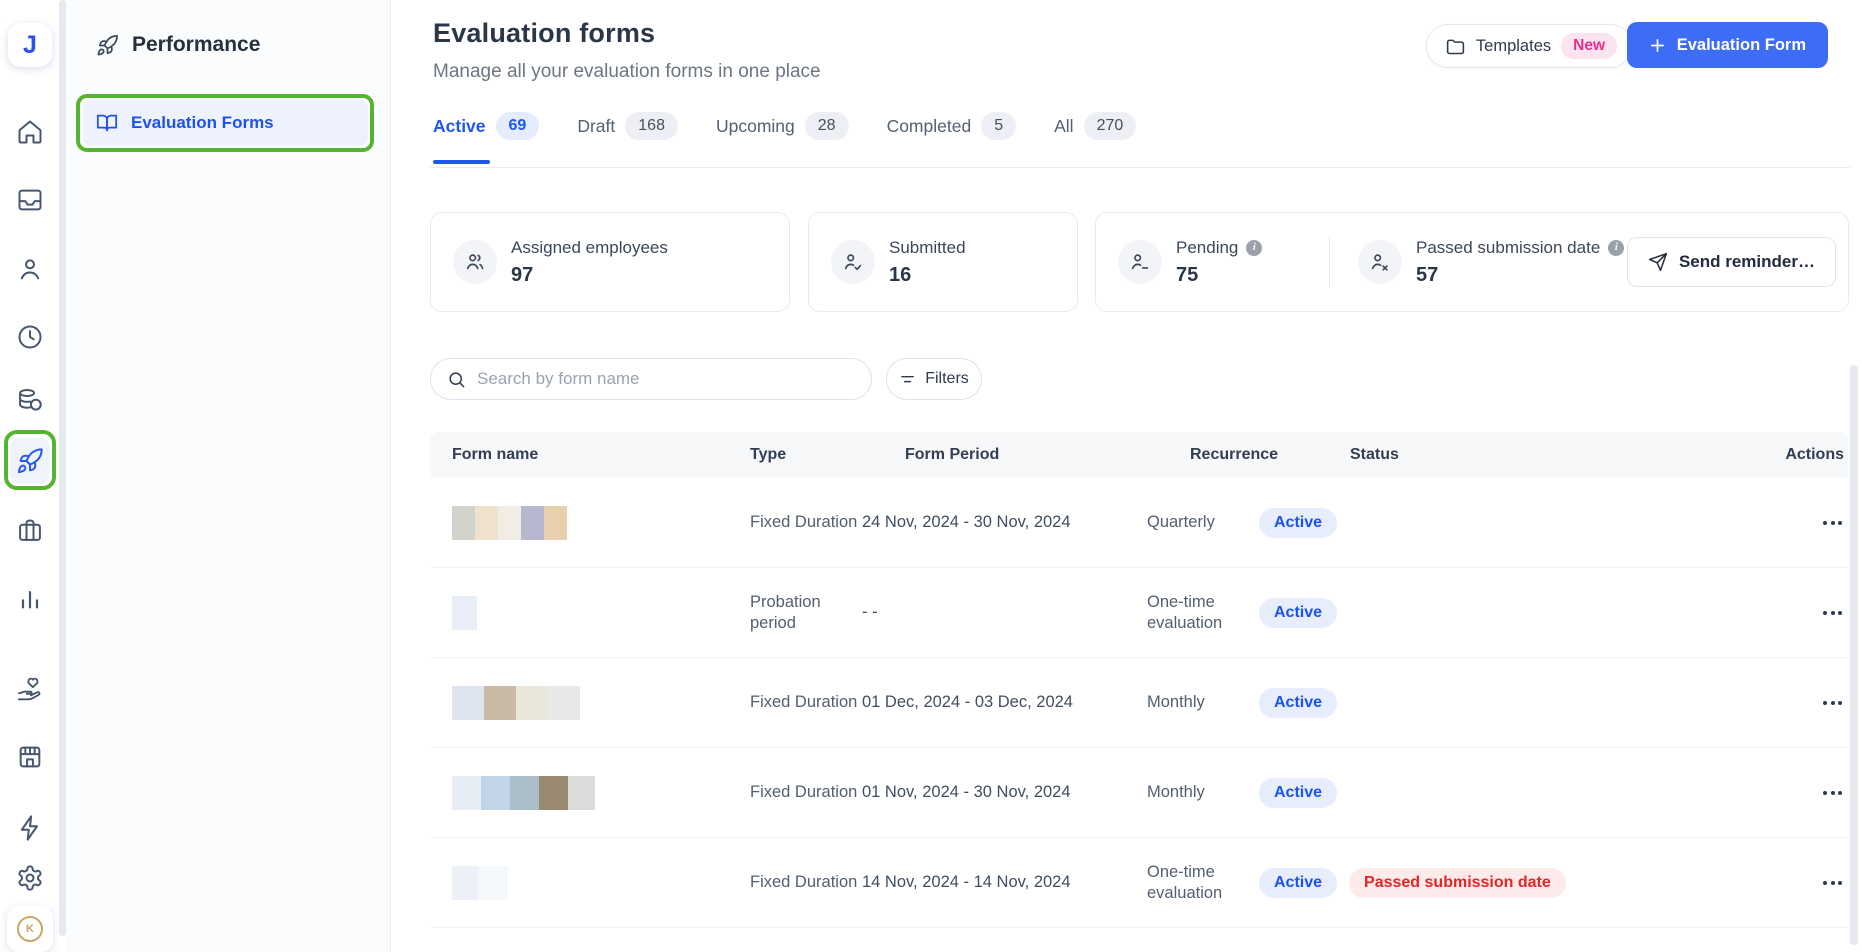 The height and width of the screenshot is (952, 1862). I want to click on home-icon, so click(30, 132).